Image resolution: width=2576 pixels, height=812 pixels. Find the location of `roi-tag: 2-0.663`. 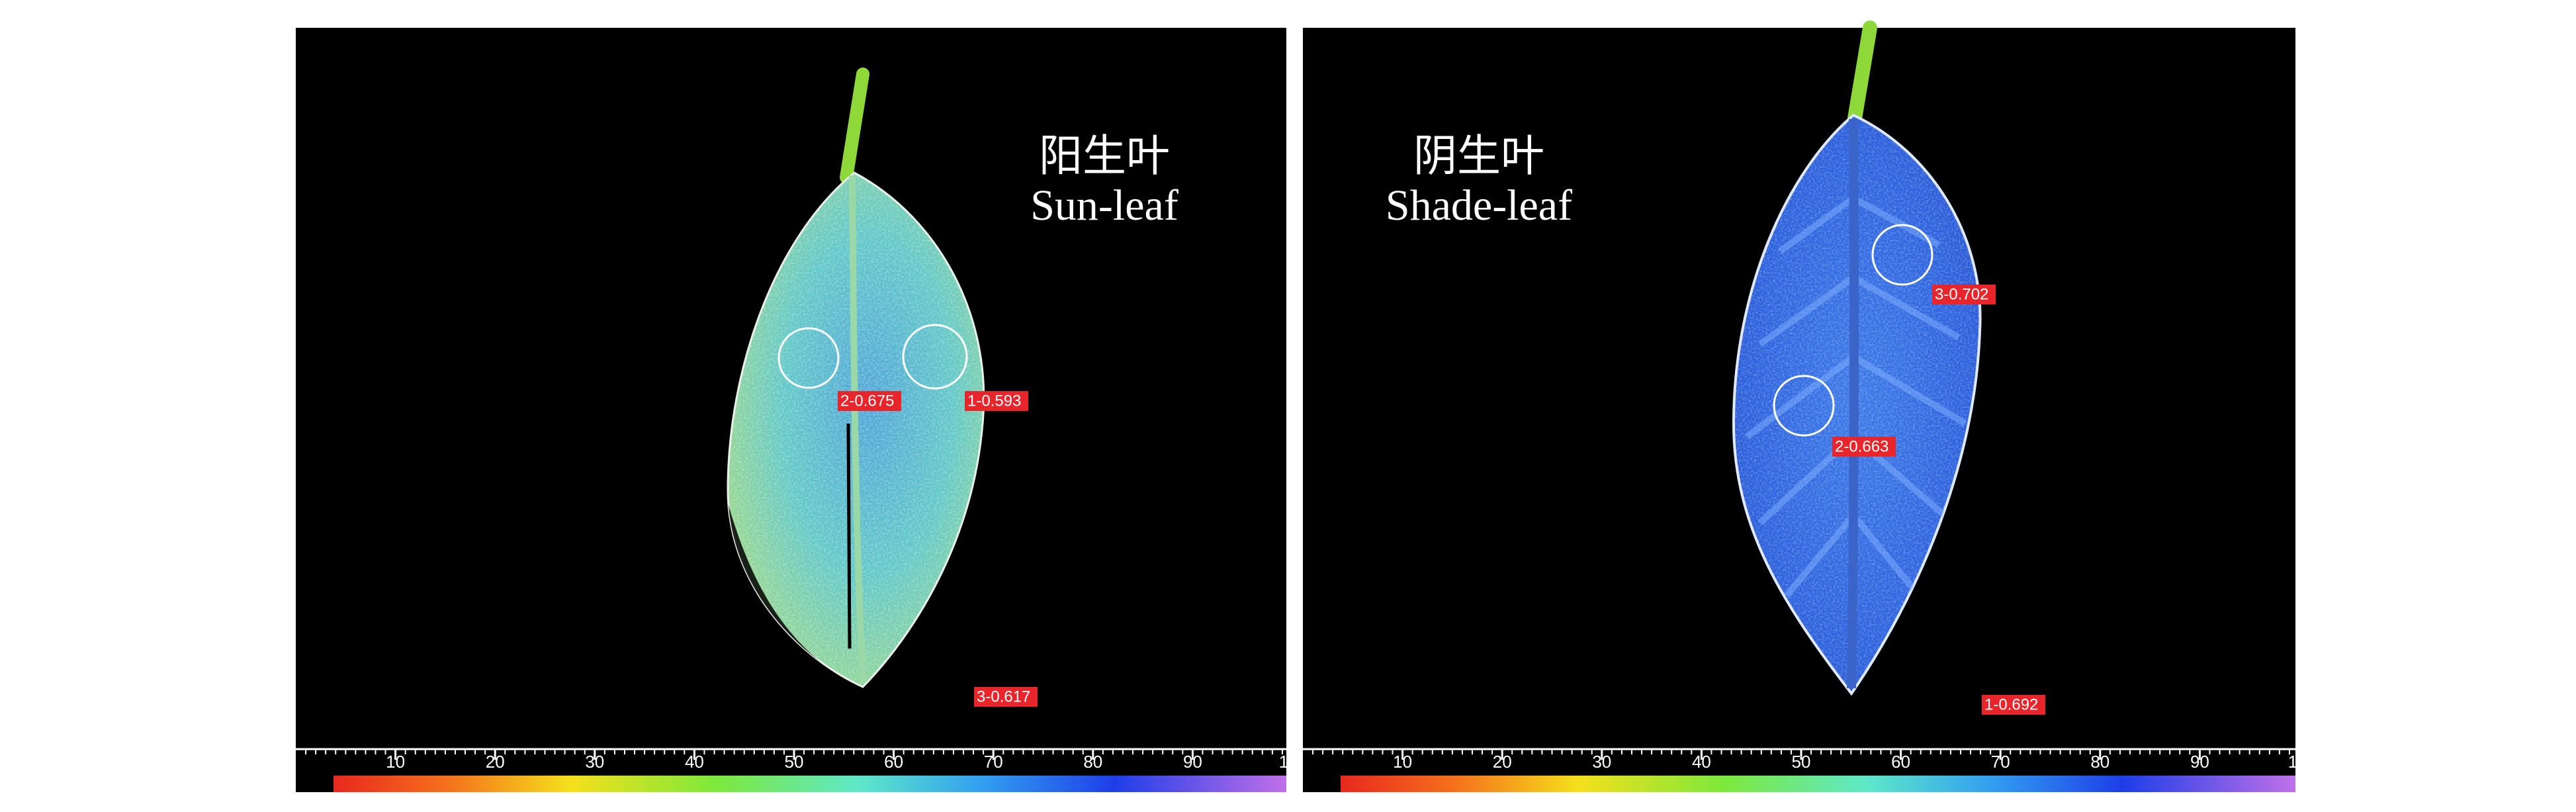

roi-tag: 2-0.663 is located at coordinates (1861, 446).